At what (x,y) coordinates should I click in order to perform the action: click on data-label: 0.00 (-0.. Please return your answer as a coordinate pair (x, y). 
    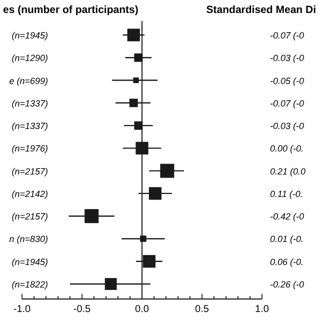
    Looking at the image, I should click on (287, 149).